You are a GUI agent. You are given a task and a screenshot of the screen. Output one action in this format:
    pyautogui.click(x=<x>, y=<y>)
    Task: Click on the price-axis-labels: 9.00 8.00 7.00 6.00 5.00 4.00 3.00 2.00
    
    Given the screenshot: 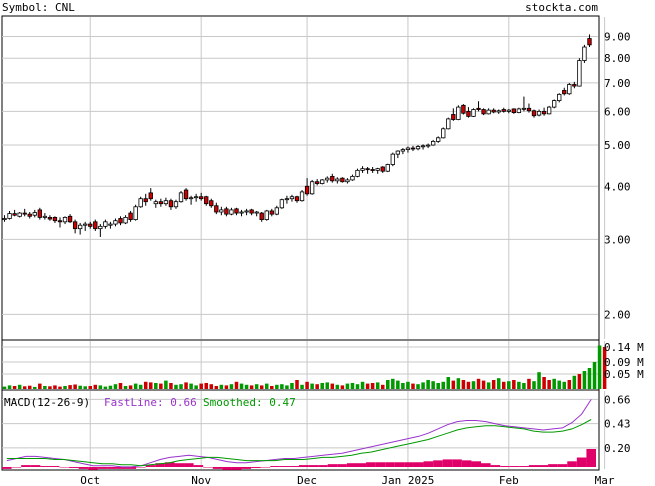 What is the action you would take?
    pyautogui.click(x=617, y=175)
    